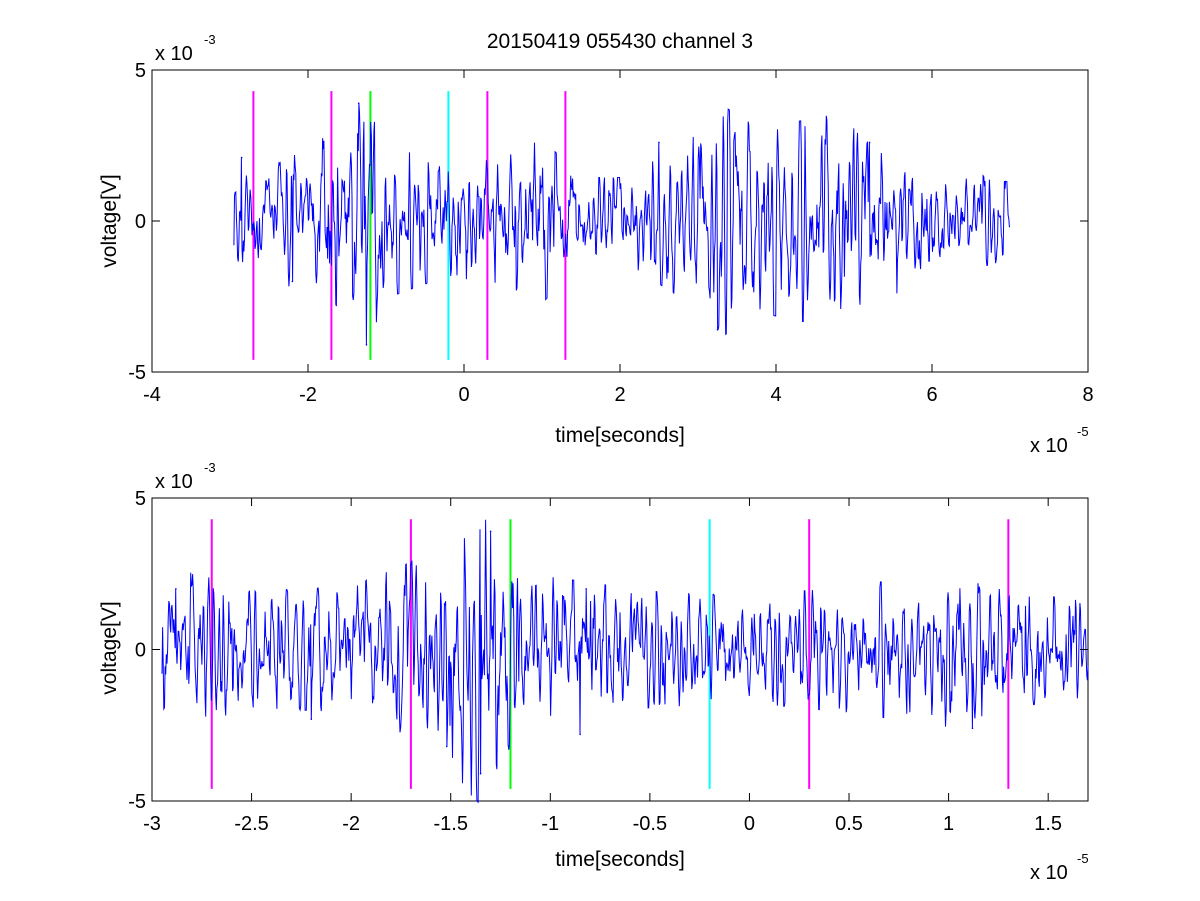  I want to click on x-tick-label: 1.5, so click(1048, 824).